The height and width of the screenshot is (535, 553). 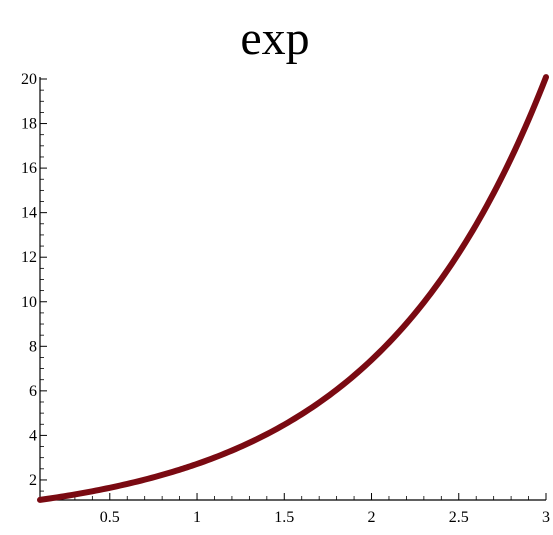 I want to click on x-tick-label: 3, so click(x=546, y=517).